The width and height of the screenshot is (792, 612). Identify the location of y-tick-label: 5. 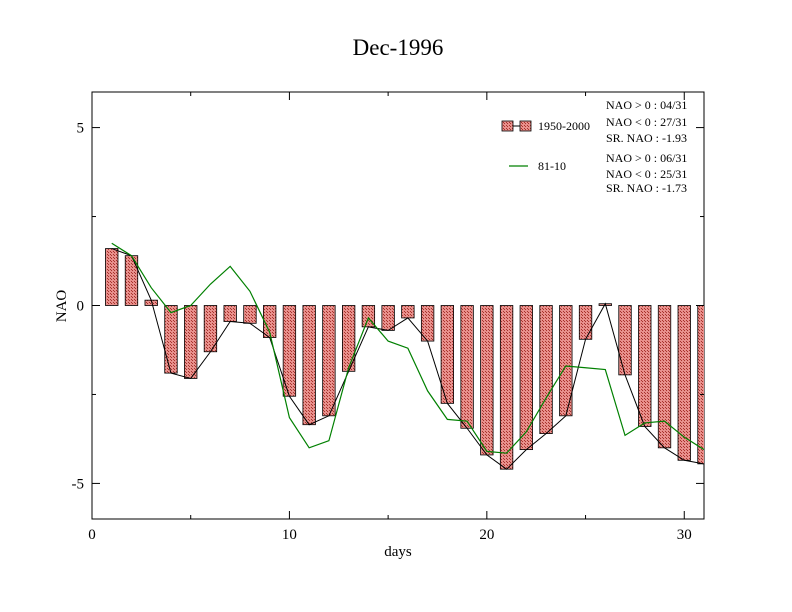
(81, 129).